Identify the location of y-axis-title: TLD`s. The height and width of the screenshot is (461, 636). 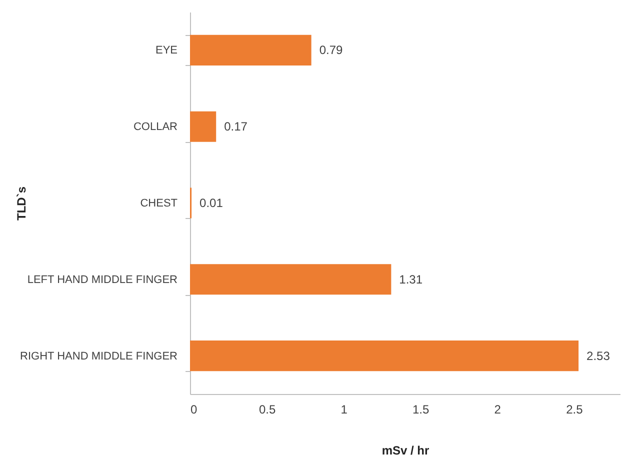
(21, 203).